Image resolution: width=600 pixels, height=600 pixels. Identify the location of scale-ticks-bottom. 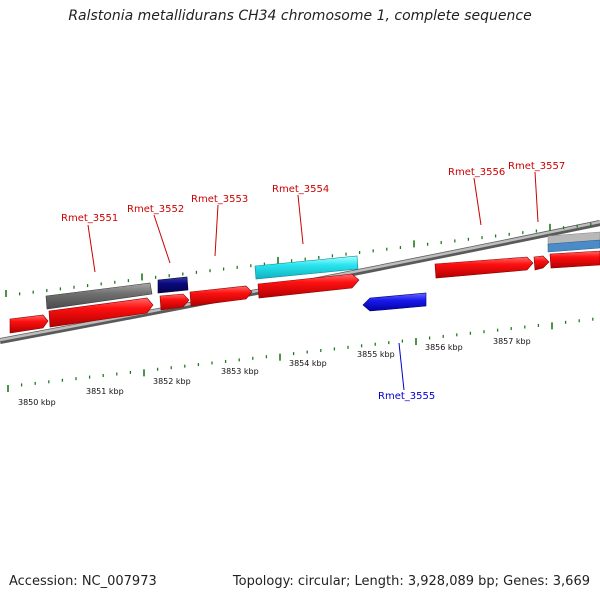
(300, 354).